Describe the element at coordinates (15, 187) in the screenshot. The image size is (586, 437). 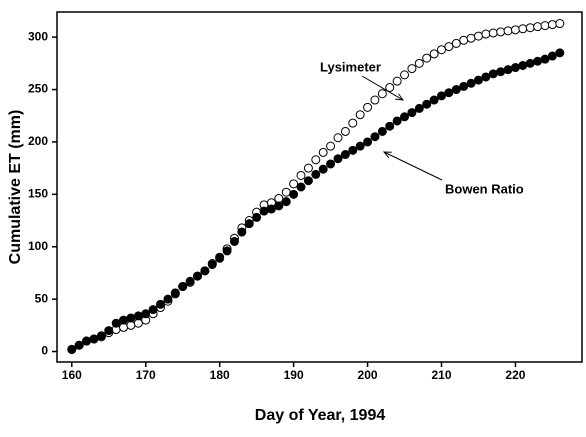
I see `y-axis-title: Cumulative ET (mm)` at that location.